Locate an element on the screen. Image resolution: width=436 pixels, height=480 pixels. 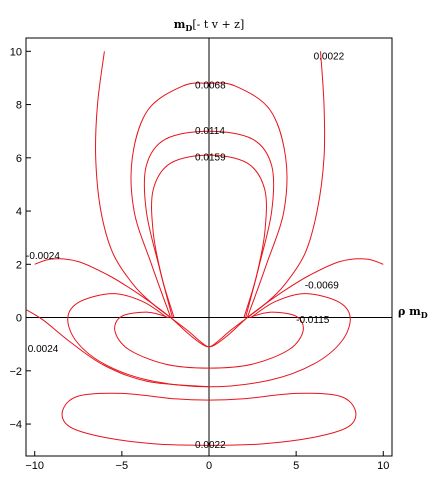
y-tick-label: −4 is located at coordinates (15, 425).